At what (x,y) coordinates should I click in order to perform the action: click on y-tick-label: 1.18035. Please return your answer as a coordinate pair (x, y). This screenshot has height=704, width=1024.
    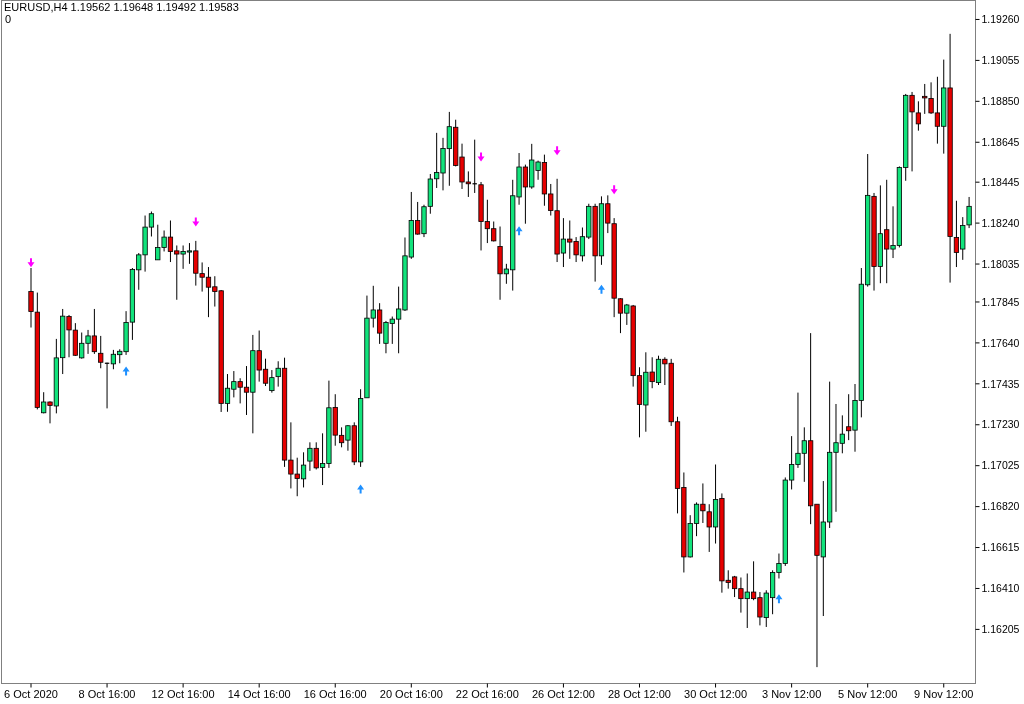
    Looking at the image, I should click on (1000, 263).